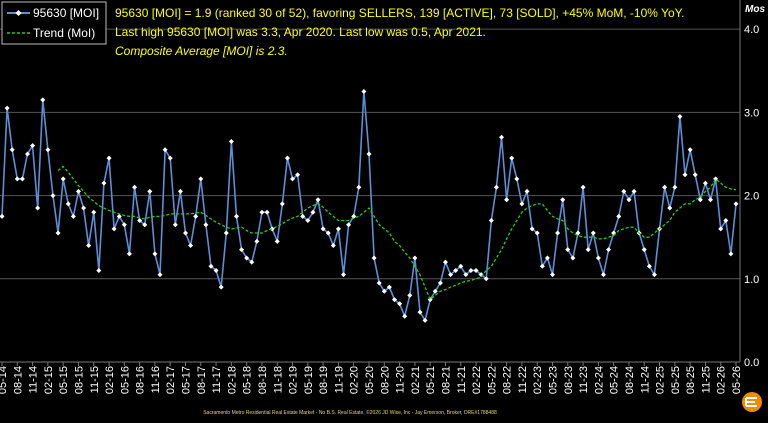 The height and width of the screenshot is (423, 768). Describe the element at coordinates (538, 380) in the screenshot. I see `x-tick-label: 02-23` at that location.